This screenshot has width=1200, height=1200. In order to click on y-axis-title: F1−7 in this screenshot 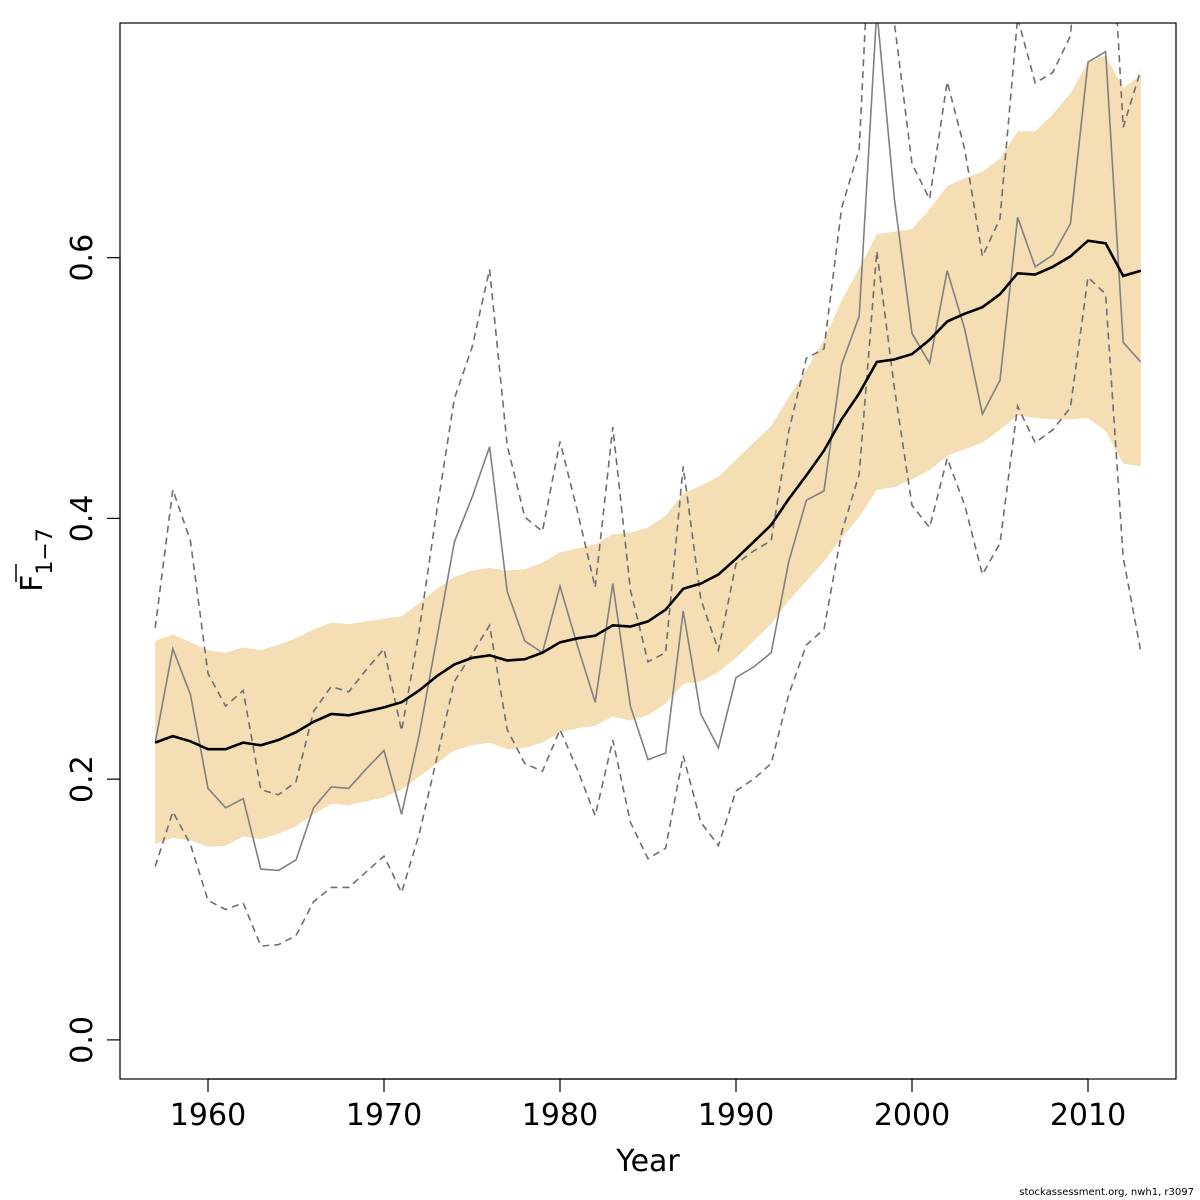, I will do `click(36, 560)`.